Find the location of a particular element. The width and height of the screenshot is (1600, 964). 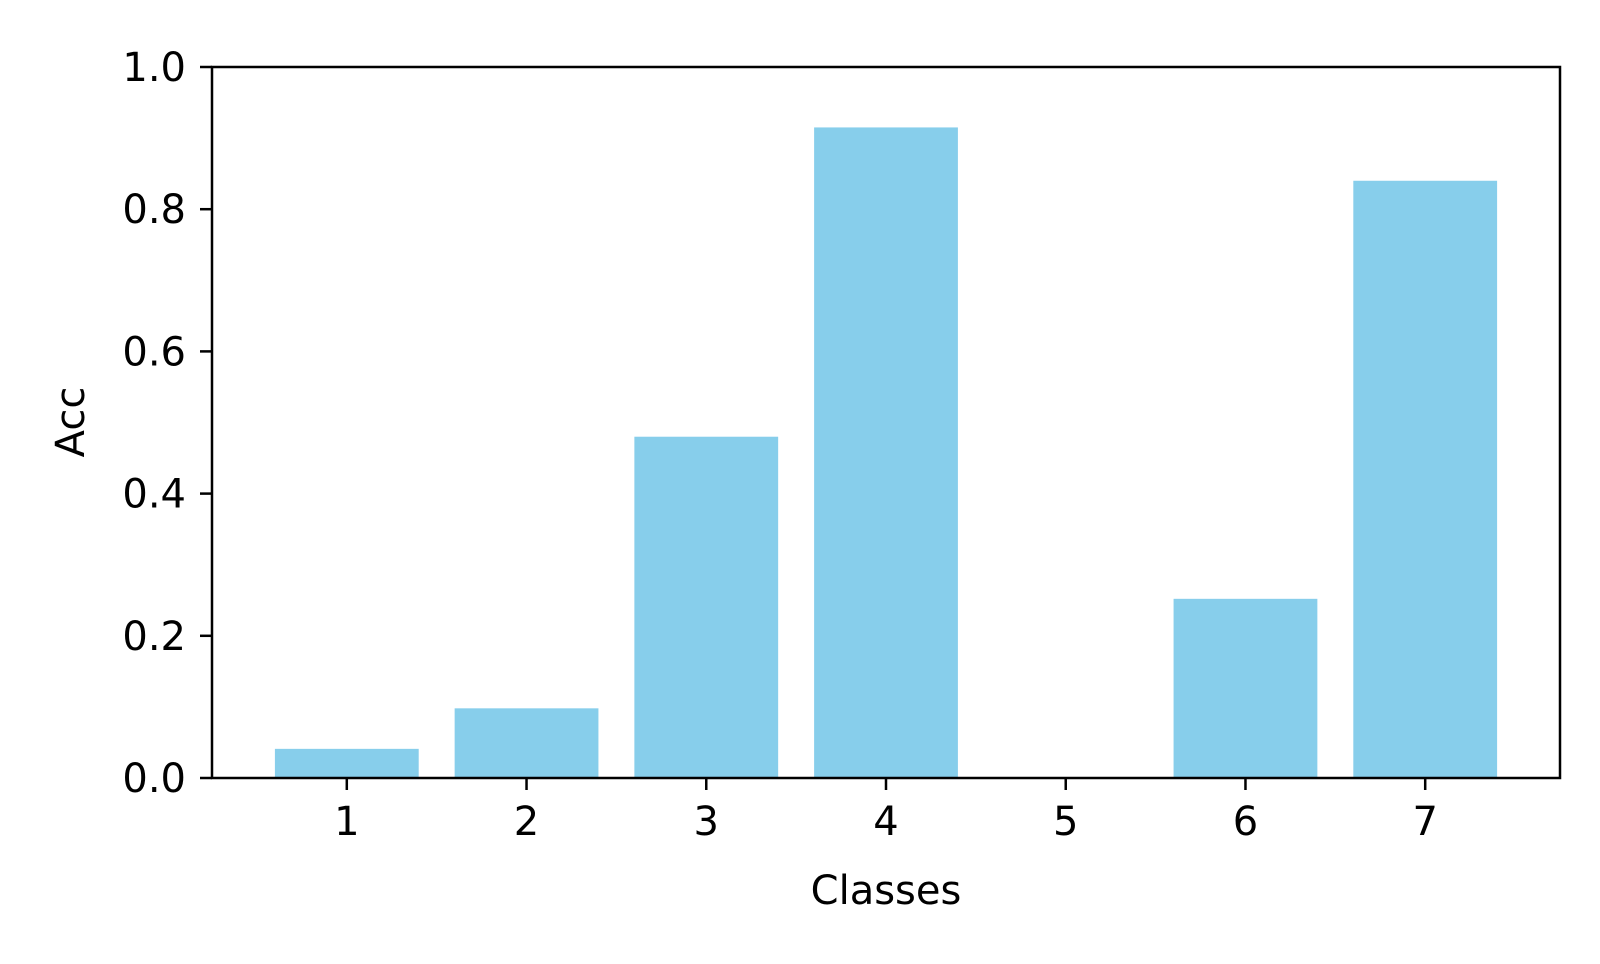

x-tick-label: 1 is located at coordinates (346, 822).